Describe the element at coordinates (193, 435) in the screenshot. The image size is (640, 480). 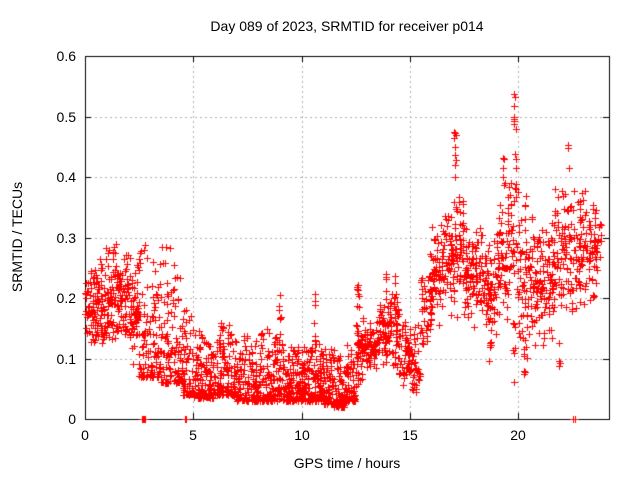
I see `x-tick-label-5: 5` at that location.